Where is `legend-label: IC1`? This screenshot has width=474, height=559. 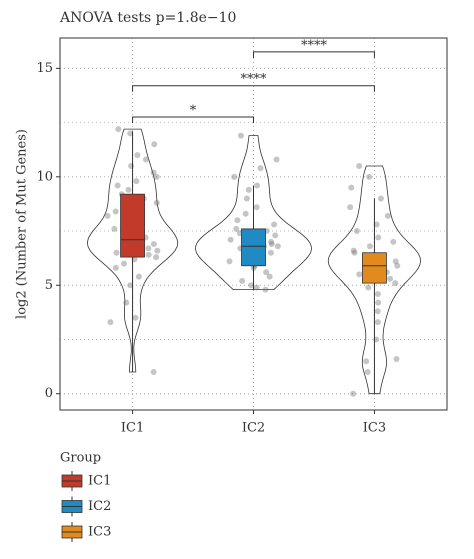
legend-label: IC1 is located at coordinates (99, 481).